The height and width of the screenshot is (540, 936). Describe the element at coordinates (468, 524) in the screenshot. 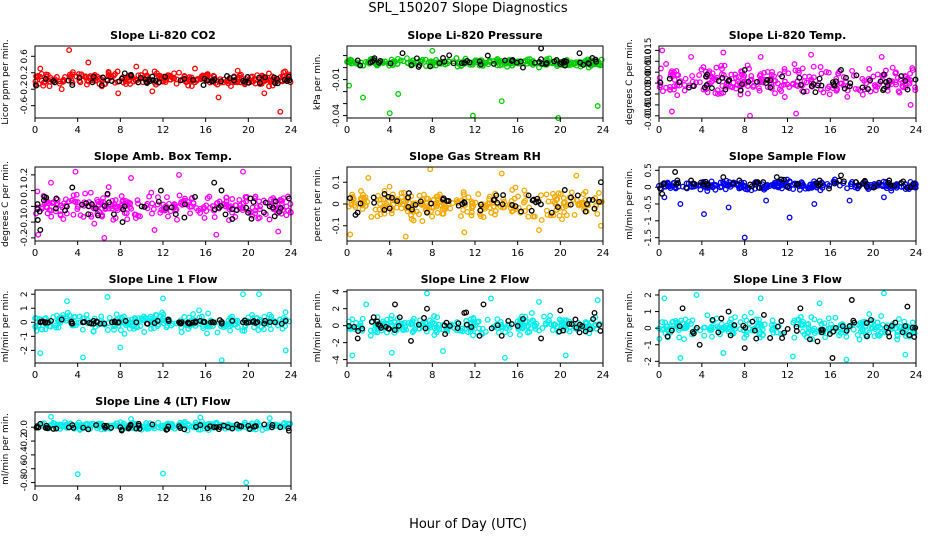

I see `figure-x-axis-label: Hour of Day (UTC)` at that location.